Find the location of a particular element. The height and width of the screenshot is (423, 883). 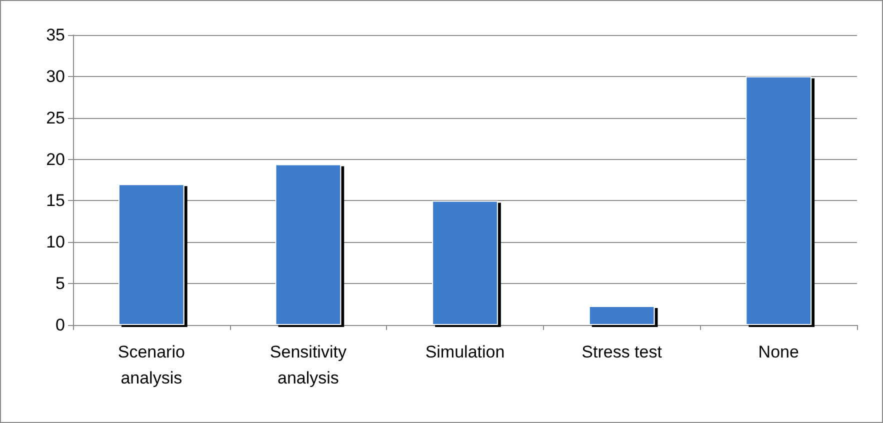

x-tick-label: Sensitivity analysis is located at coordinates (308, 365).